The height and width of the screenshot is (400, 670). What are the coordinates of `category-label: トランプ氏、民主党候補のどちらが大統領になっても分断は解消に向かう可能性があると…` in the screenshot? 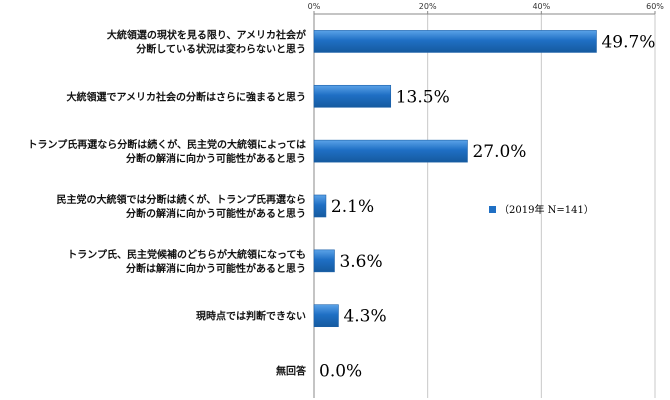 It's located at (186, 261).